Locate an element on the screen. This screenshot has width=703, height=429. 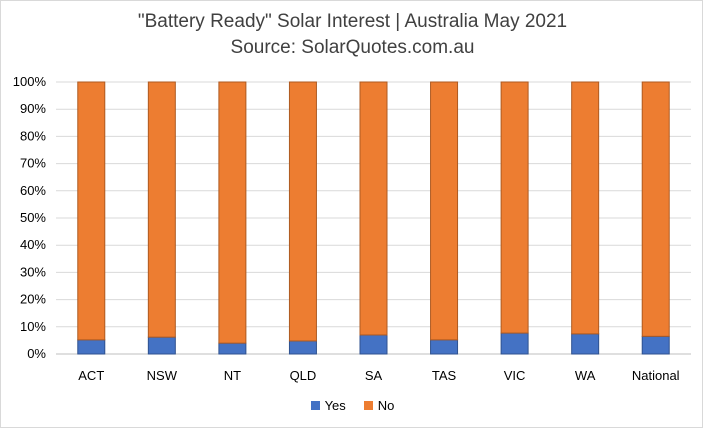
x-tick-label: ACT is located at coordinates (91, 375).